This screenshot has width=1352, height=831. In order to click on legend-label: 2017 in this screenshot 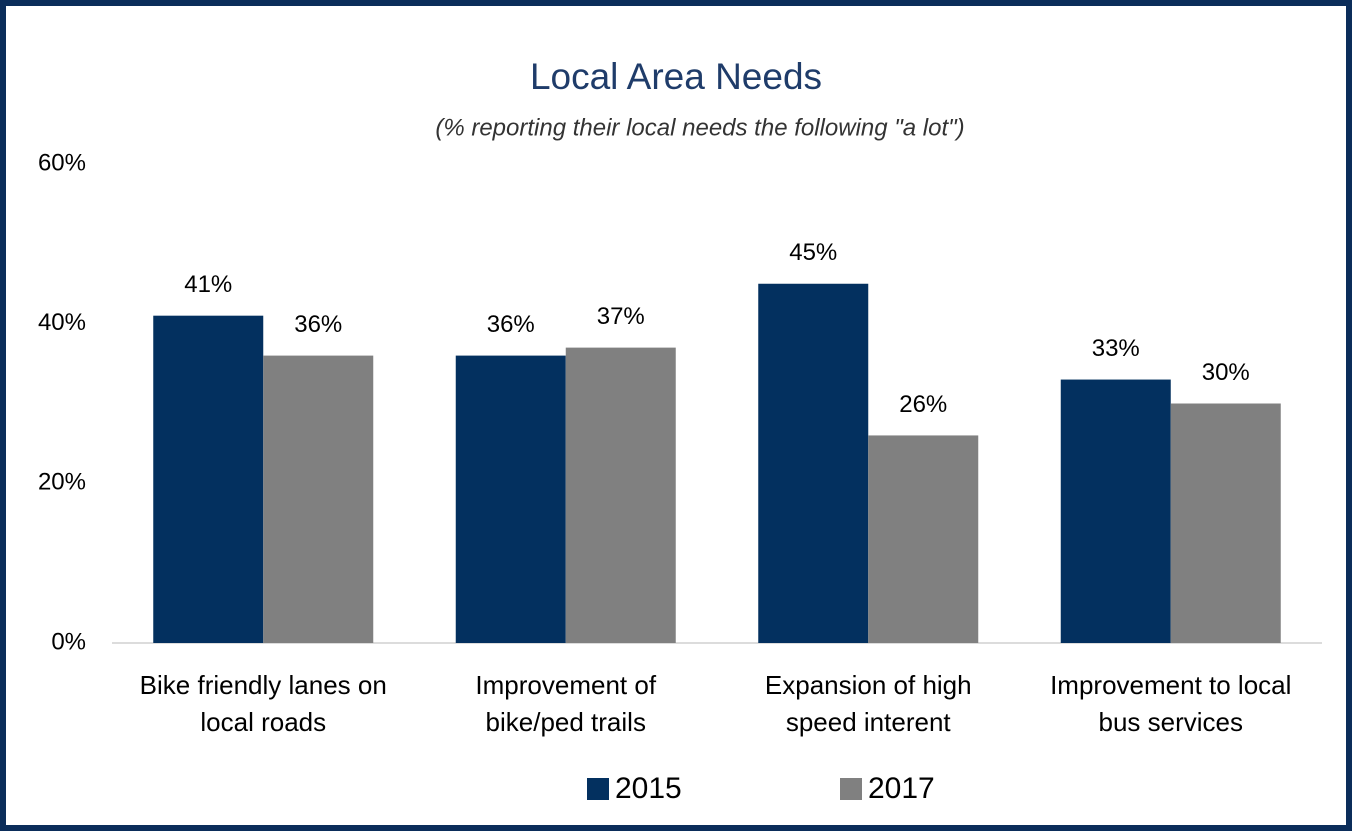, I will do `click(901, 788)`.